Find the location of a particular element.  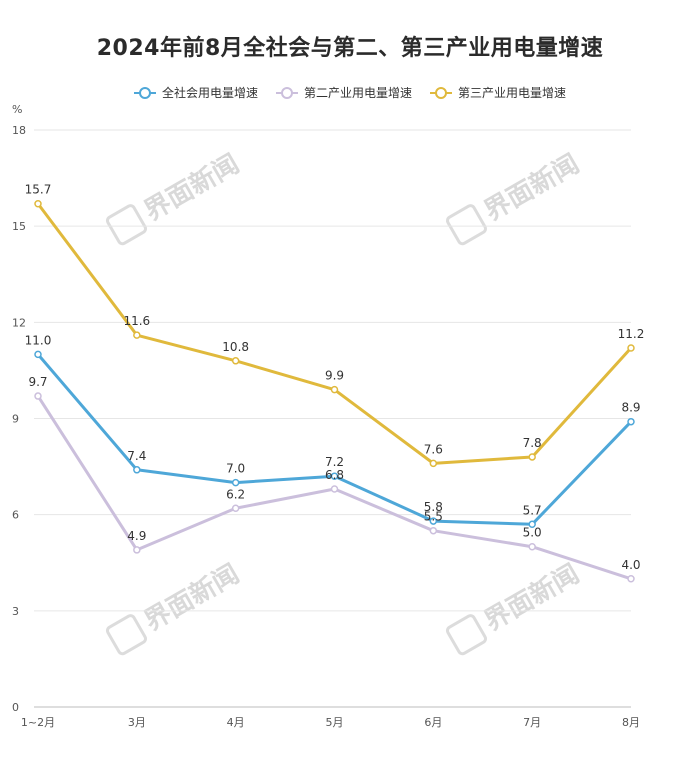

x-tick-label: 1~2月 is located at coordinates (38, 722).